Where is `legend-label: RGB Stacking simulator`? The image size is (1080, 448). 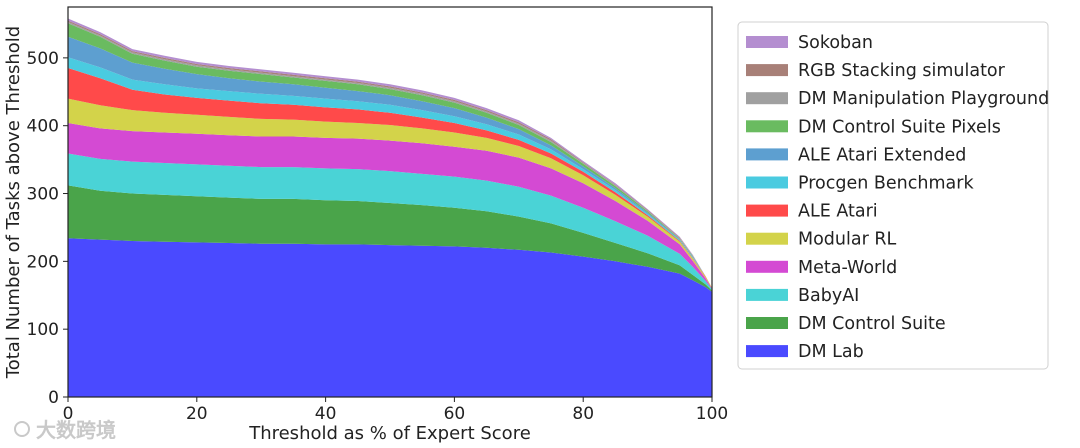 legend-label: RGB Stacking simulator is located at coordinates (902, 71).